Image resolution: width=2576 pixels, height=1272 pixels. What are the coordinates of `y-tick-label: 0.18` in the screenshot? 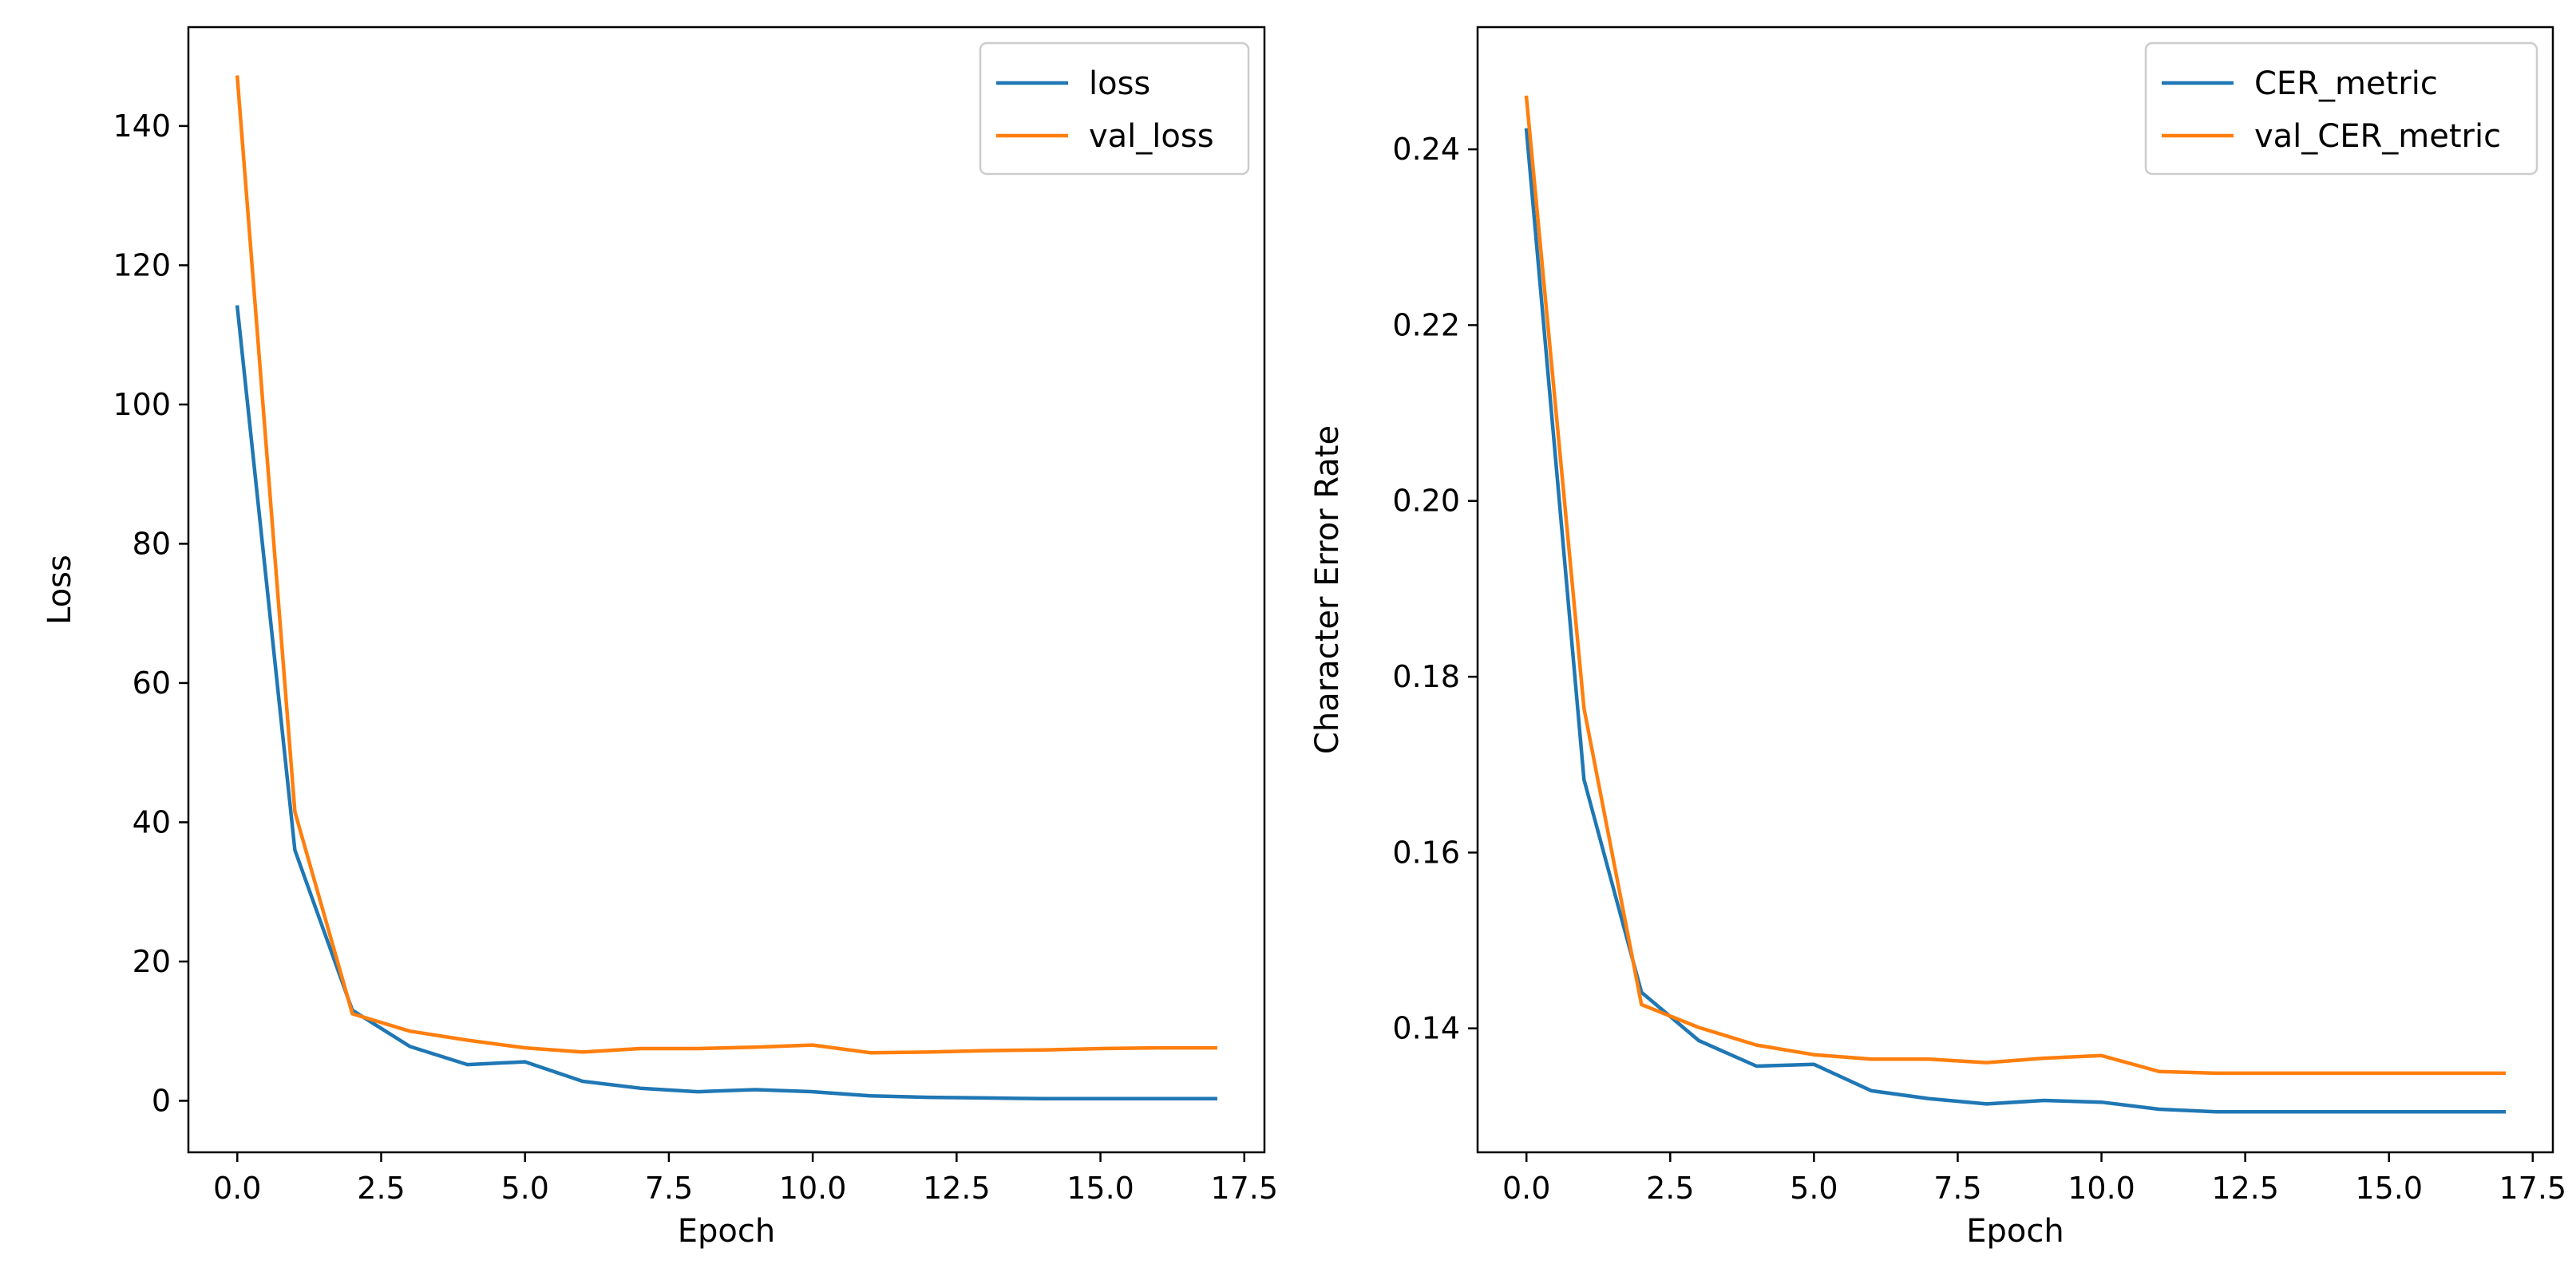 It's located at (1426, 677).